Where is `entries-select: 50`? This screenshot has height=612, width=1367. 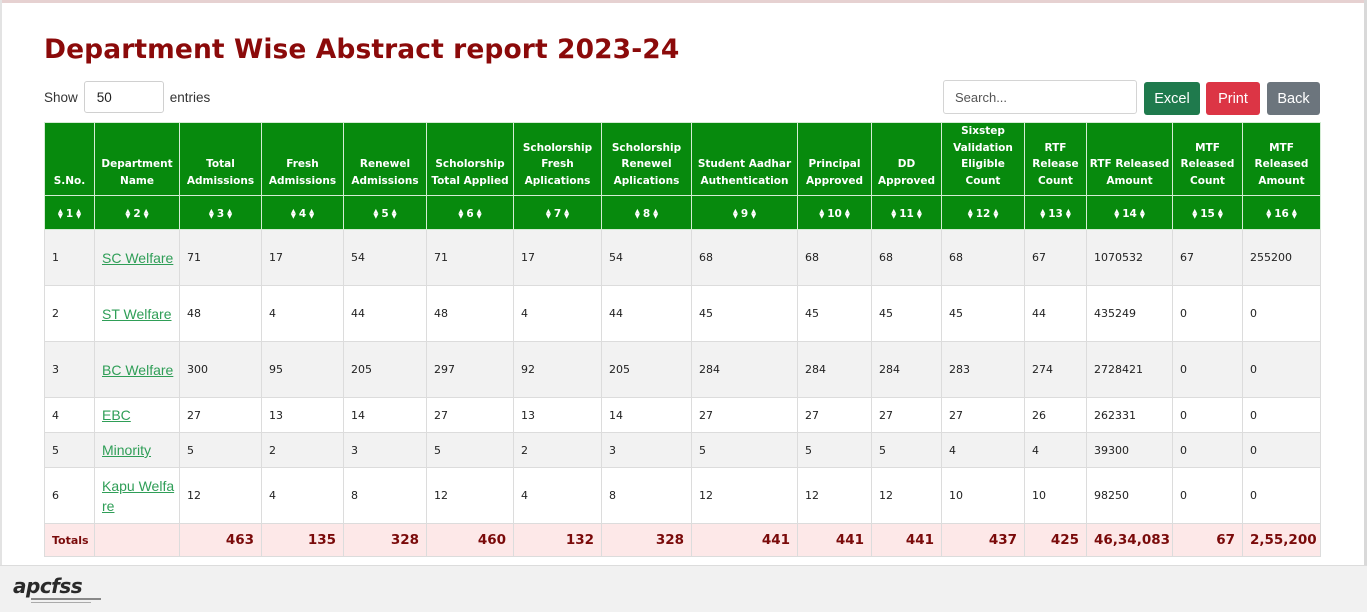 entries-select: 50 is located at coordinates (123, 97).